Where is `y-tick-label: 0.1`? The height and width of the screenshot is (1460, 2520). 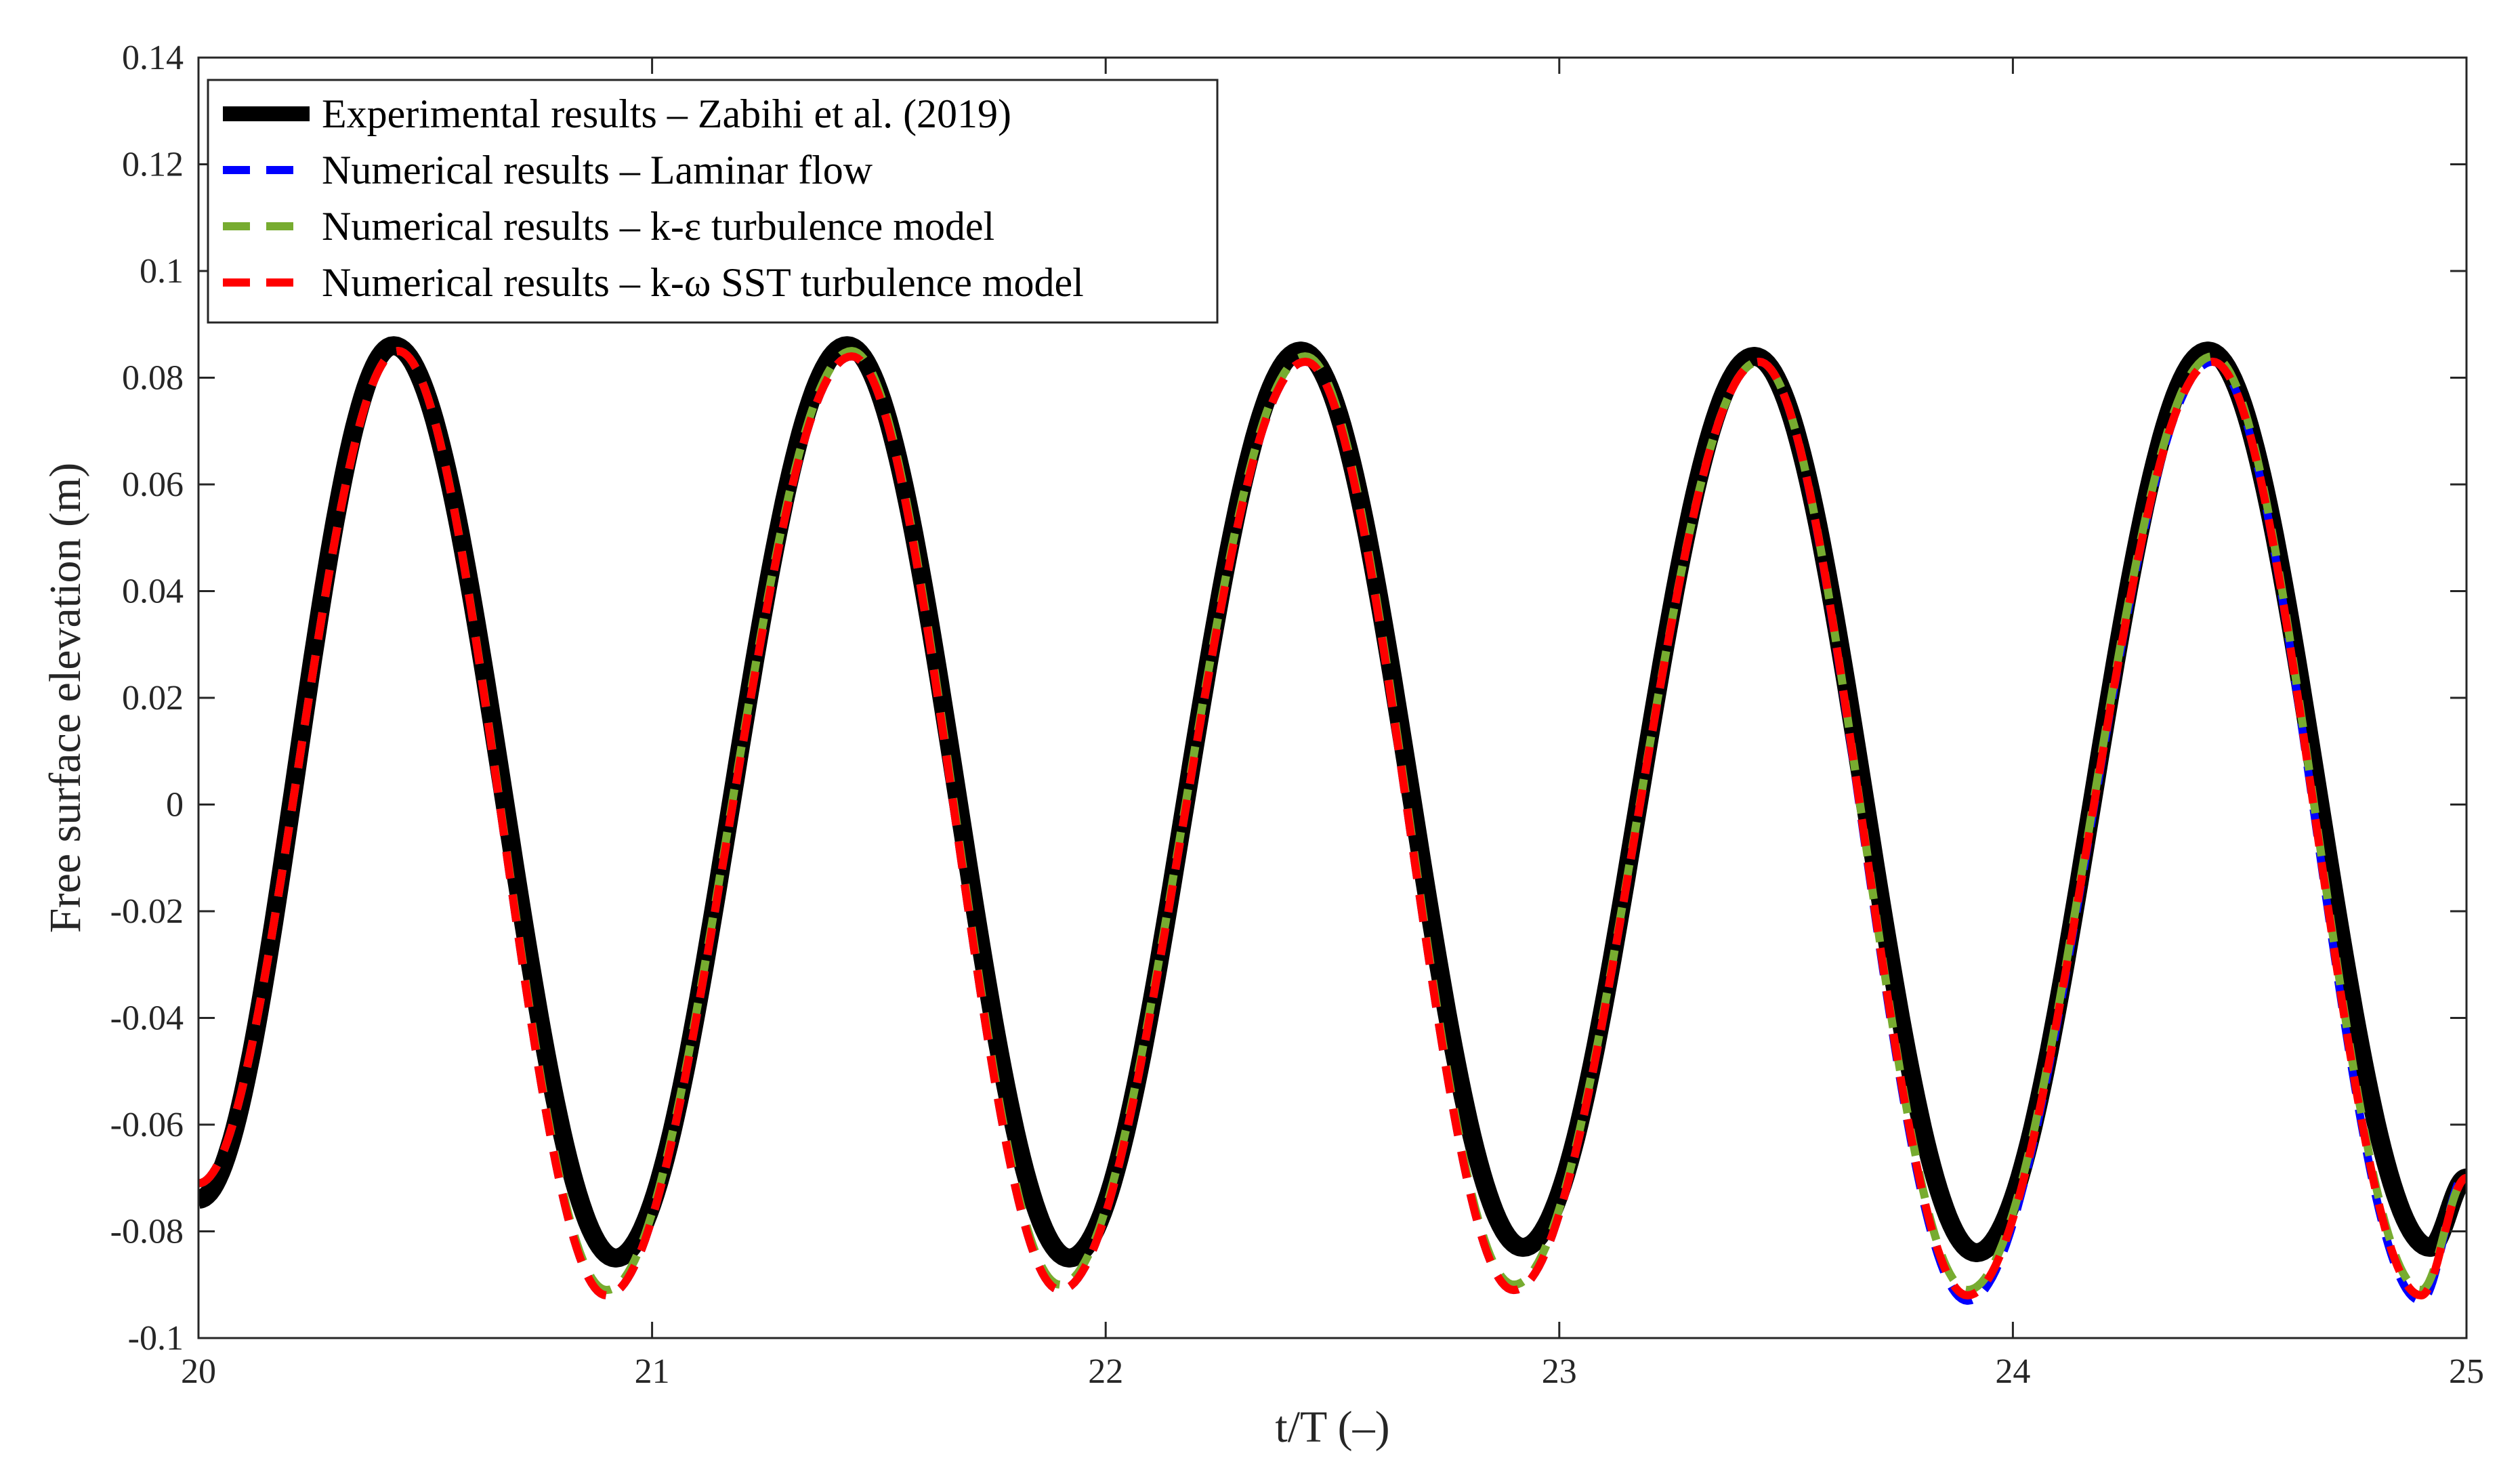 y-tick-label: 0.1 is located at coordinates (162, 271).